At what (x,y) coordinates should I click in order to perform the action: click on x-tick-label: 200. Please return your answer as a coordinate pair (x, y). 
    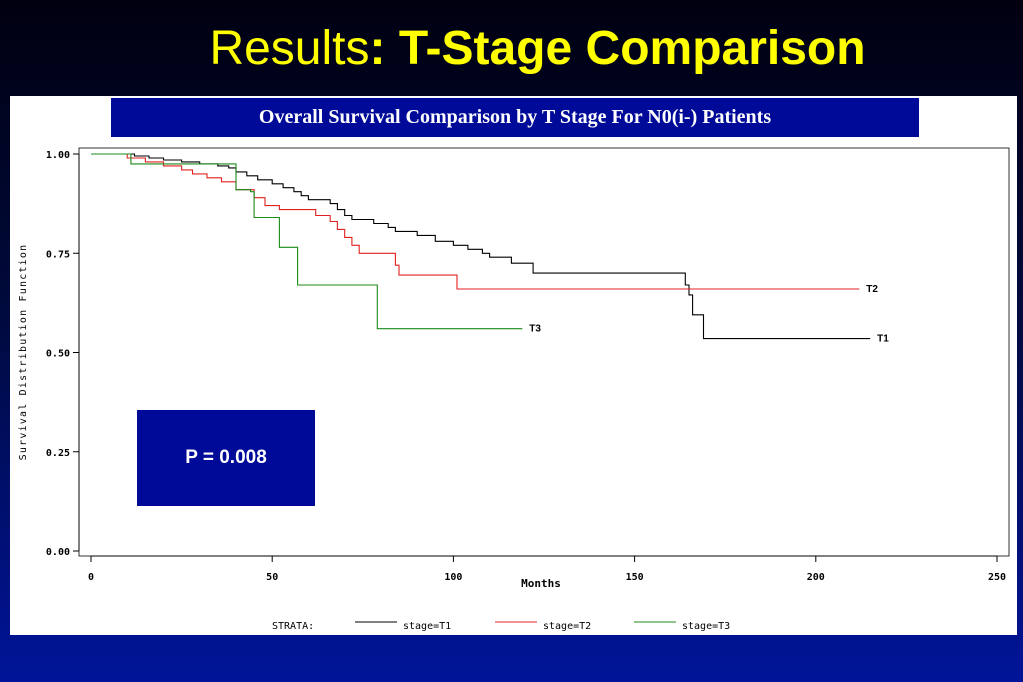
    Looking at the image, I should click on (816, 577).